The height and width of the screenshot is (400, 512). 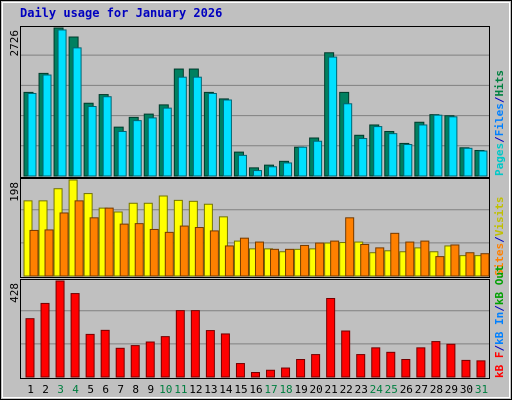 I want to click on x-tick-label: 8, so click(x=135, y=389).